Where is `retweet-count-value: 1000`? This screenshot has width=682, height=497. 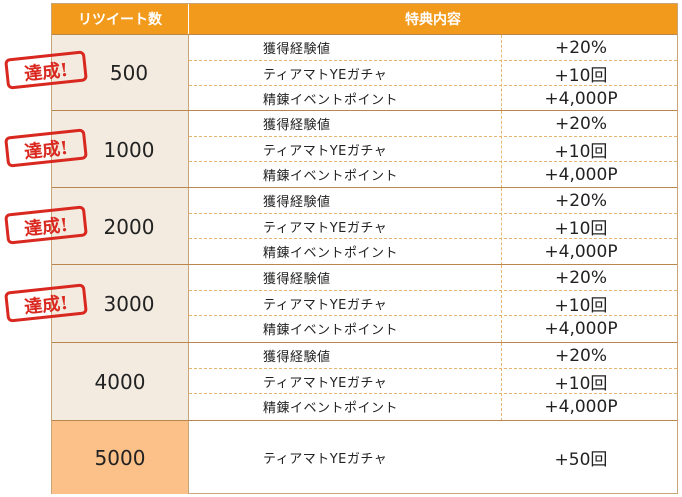 retweet-count-value: 1000 is located at coordinates (129, 149).